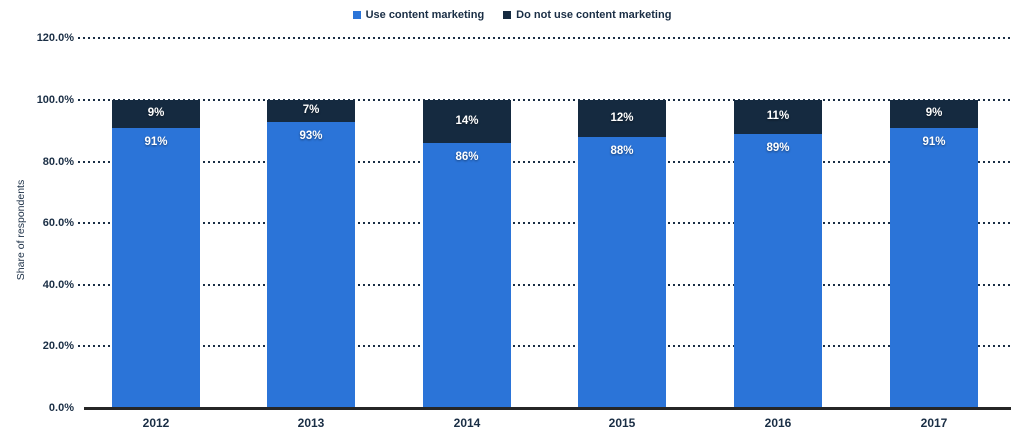 This screenshot has width=1024, height=439. I want to click on bar-segment-nonuse-2017, so click(934, 114).